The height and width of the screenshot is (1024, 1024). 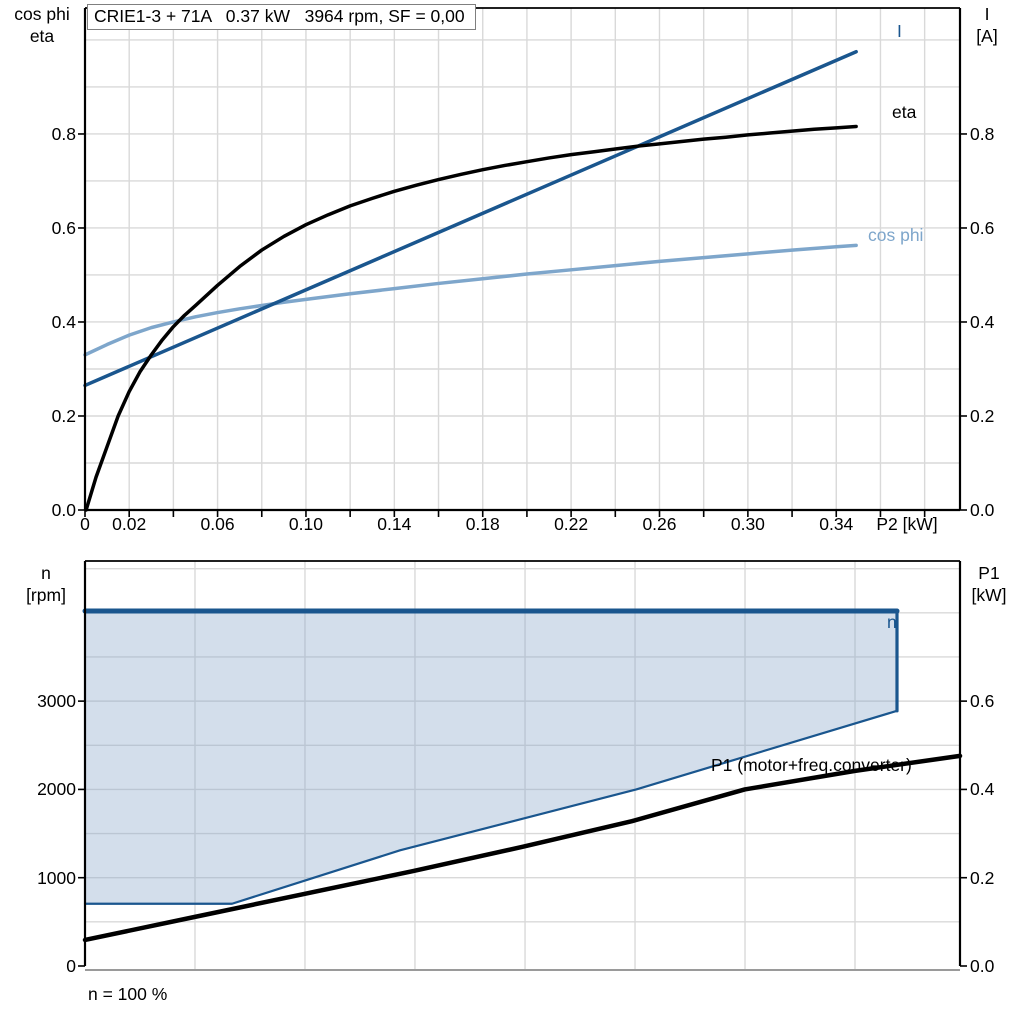 What do you see at coordinates (42, 25) in the screenshot?
I see `upper-left-axis-title: cos phi eta` at bounding box center [42, 25].